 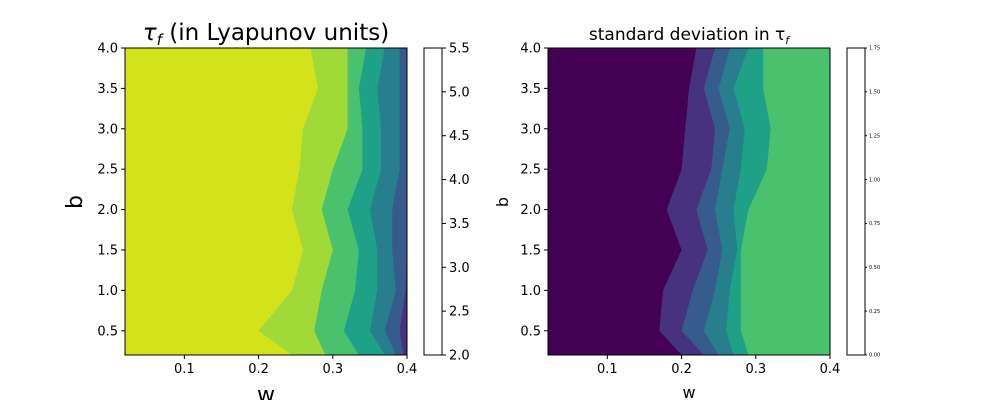 I want to click on colorbar-tick-label: 0.25, so click(x=874, y=312).